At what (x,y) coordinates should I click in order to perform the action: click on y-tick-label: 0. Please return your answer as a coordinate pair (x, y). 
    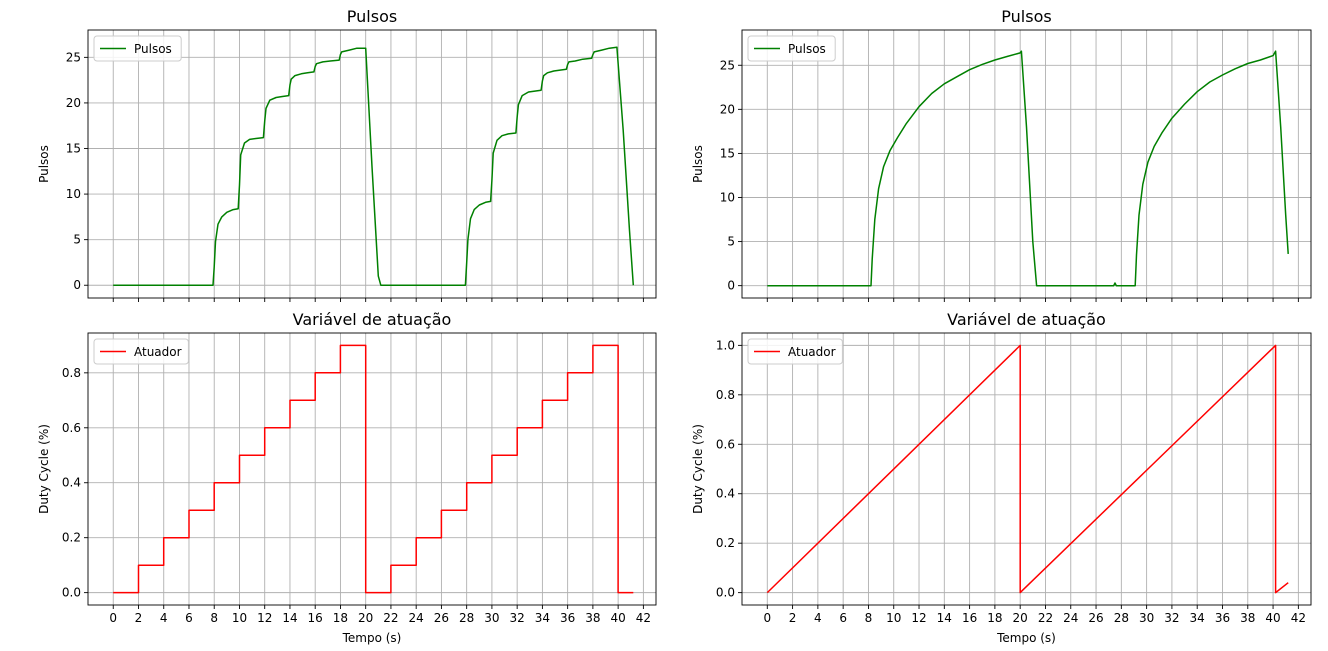
    Looking at the image, I should click on (77, 285).